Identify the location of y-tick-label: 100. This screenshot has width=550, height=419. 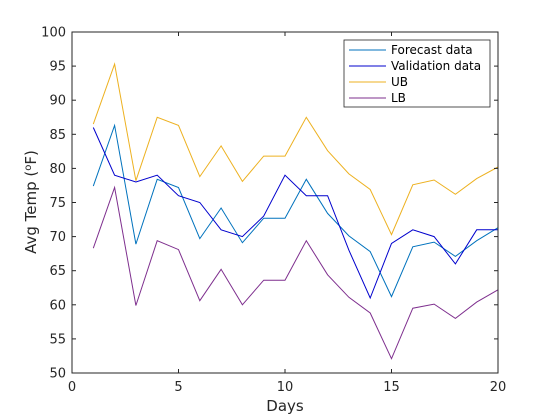
(53, 33).